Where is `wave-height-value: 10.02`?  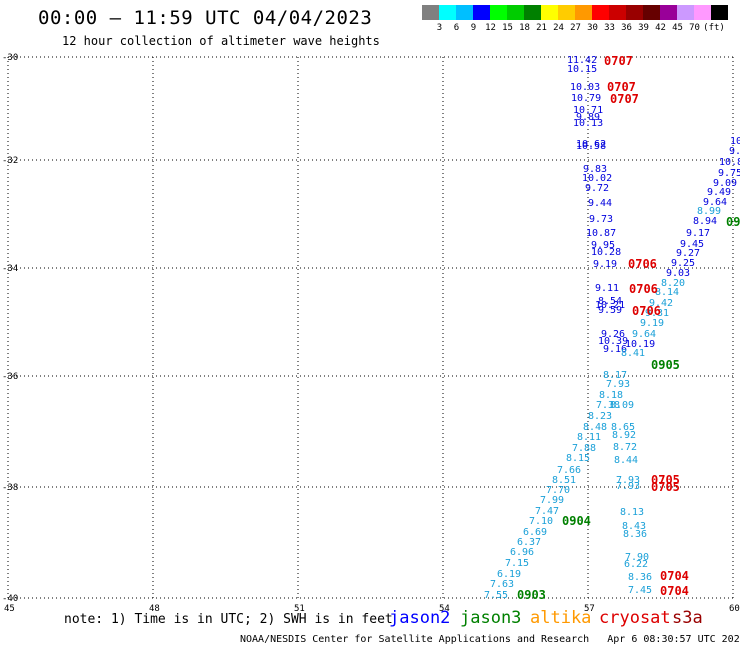
wave-height-value: 10.02 is located at coordinates (597, 178).